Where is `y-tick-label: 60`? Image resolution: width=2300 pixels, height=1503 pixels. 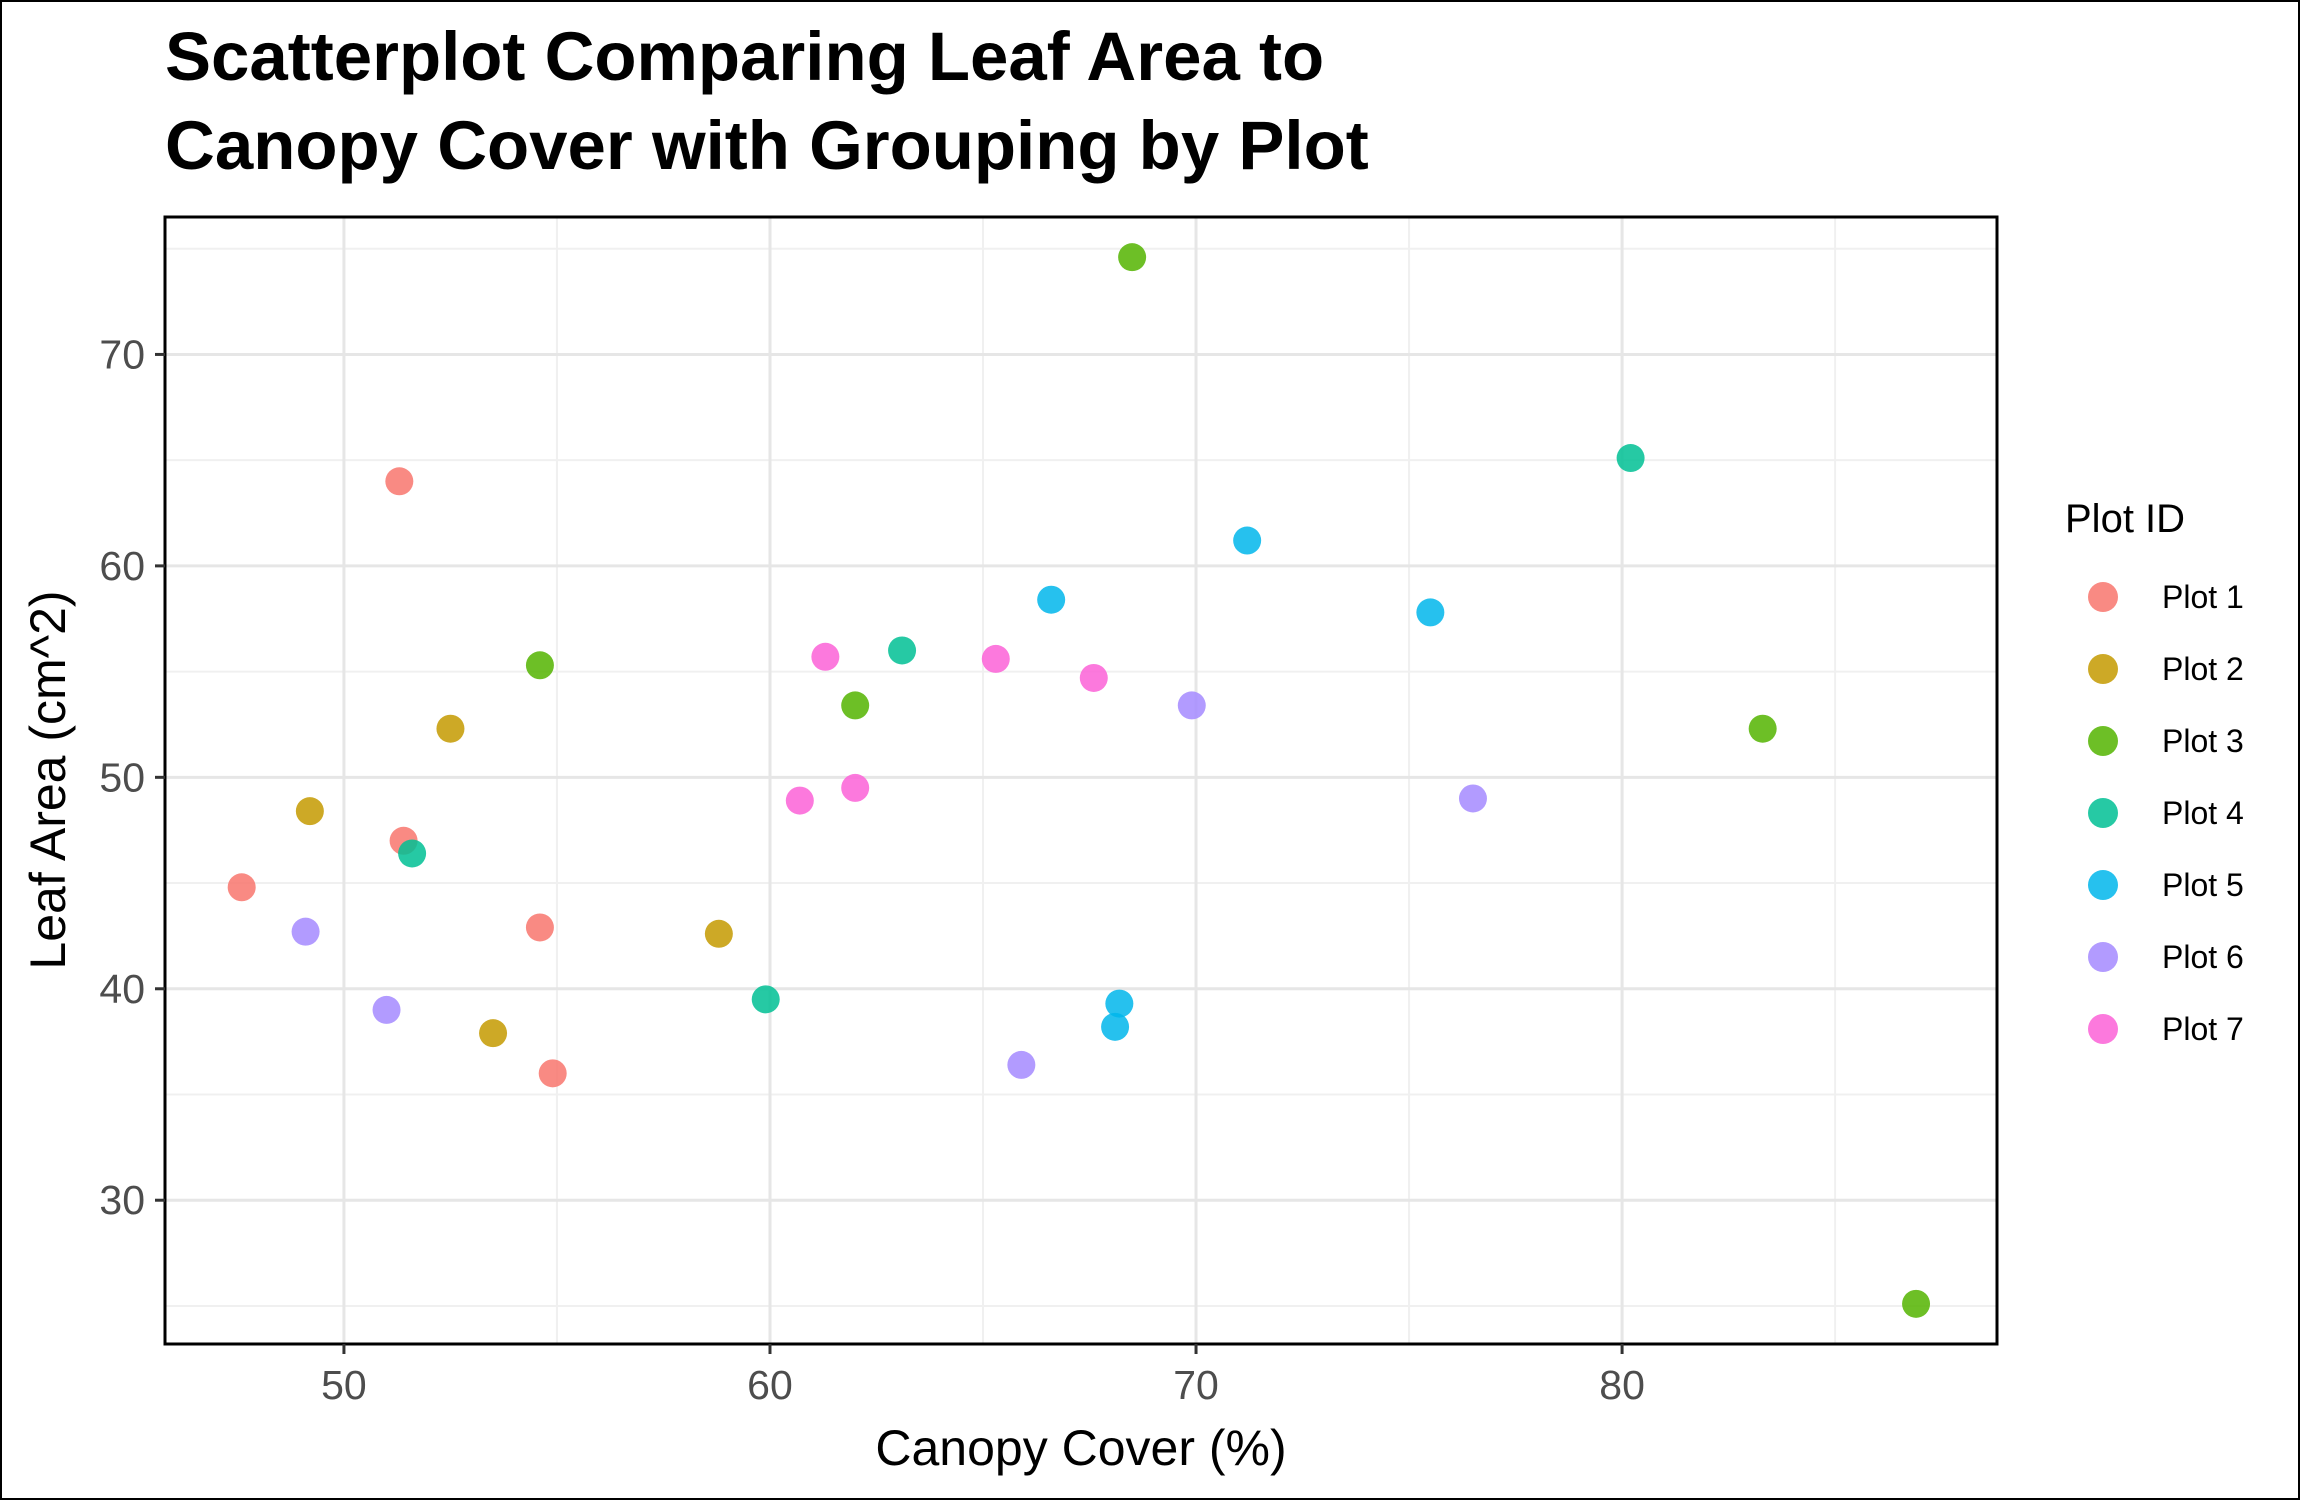 y-tick-label: 60 is located at coordinates (122, 566).